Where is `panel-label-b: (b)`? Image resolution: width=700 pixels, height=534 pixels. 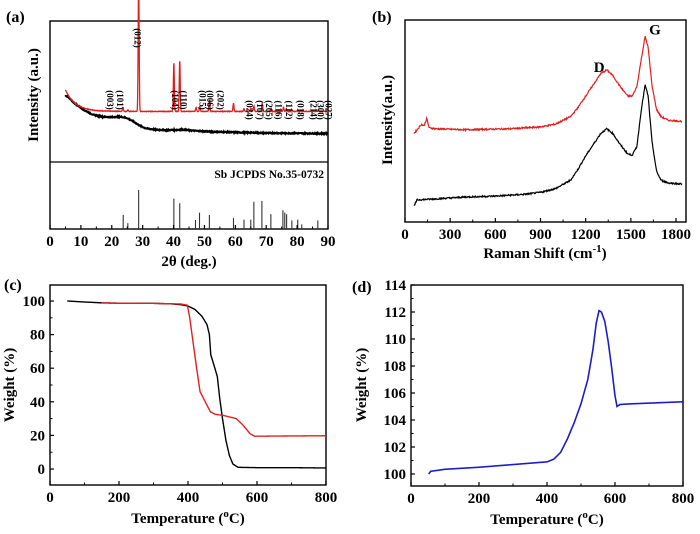 panel-label-b: (b) is located at coordinates (382, 17).